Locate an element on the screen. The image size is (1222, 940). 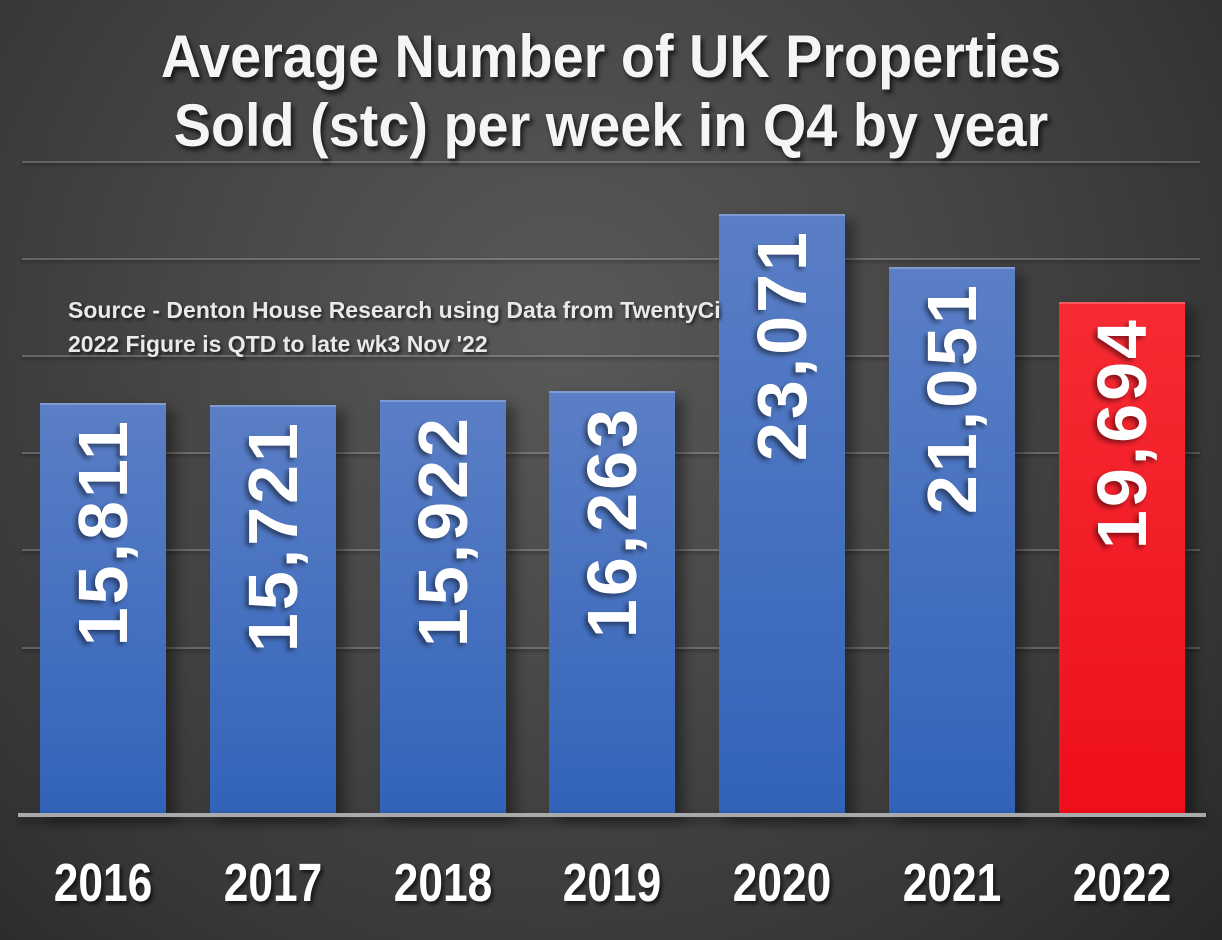
bar-value-label-wrap: 16,263 is located at coordinates (612, 522).